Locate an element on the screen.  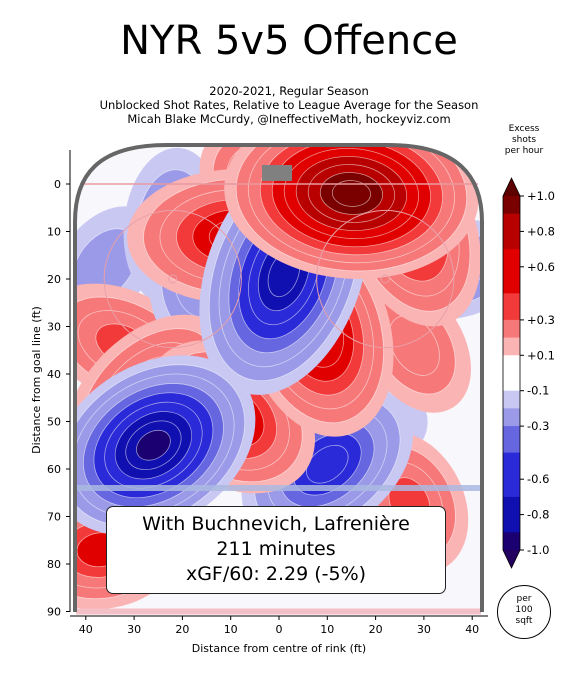
colorbar-title-line: shots is located at coordinates (524, 140).